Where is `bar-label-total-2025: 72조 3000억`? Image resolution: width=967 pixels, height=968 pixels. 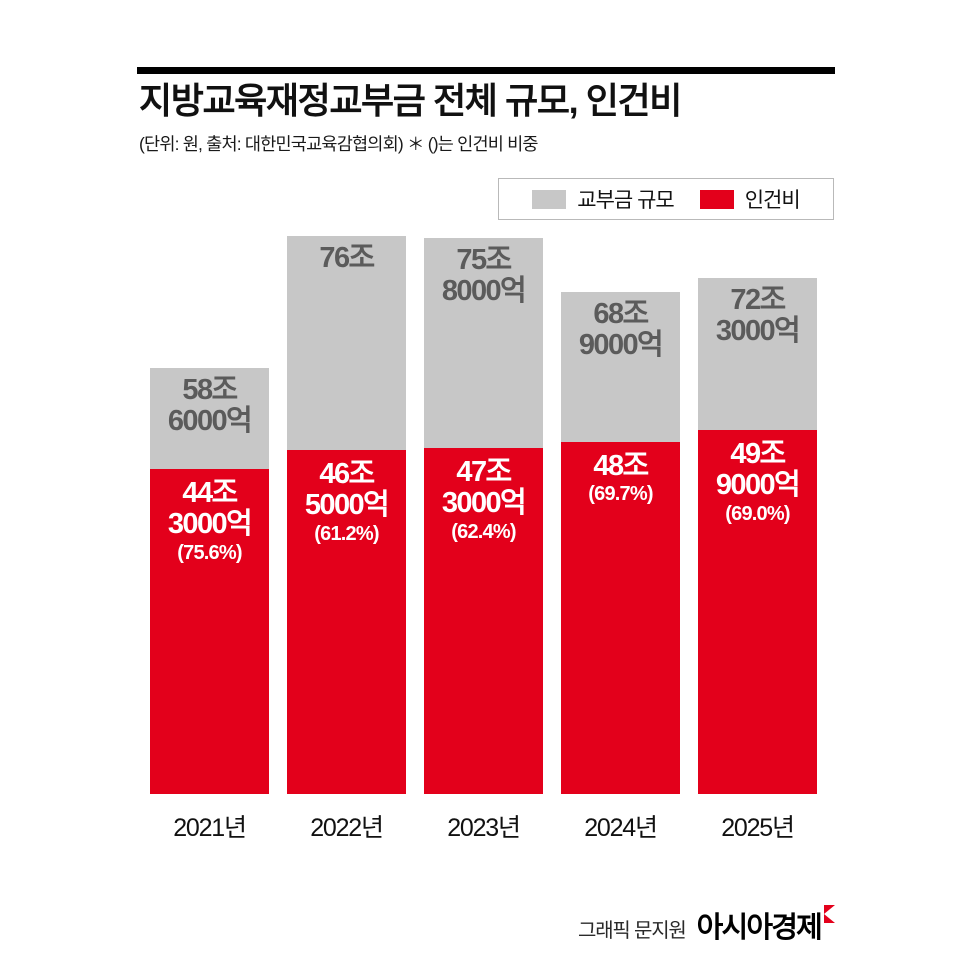
bar-label-total-2025: 72조 3000억 is located at coordinates (757, 316).